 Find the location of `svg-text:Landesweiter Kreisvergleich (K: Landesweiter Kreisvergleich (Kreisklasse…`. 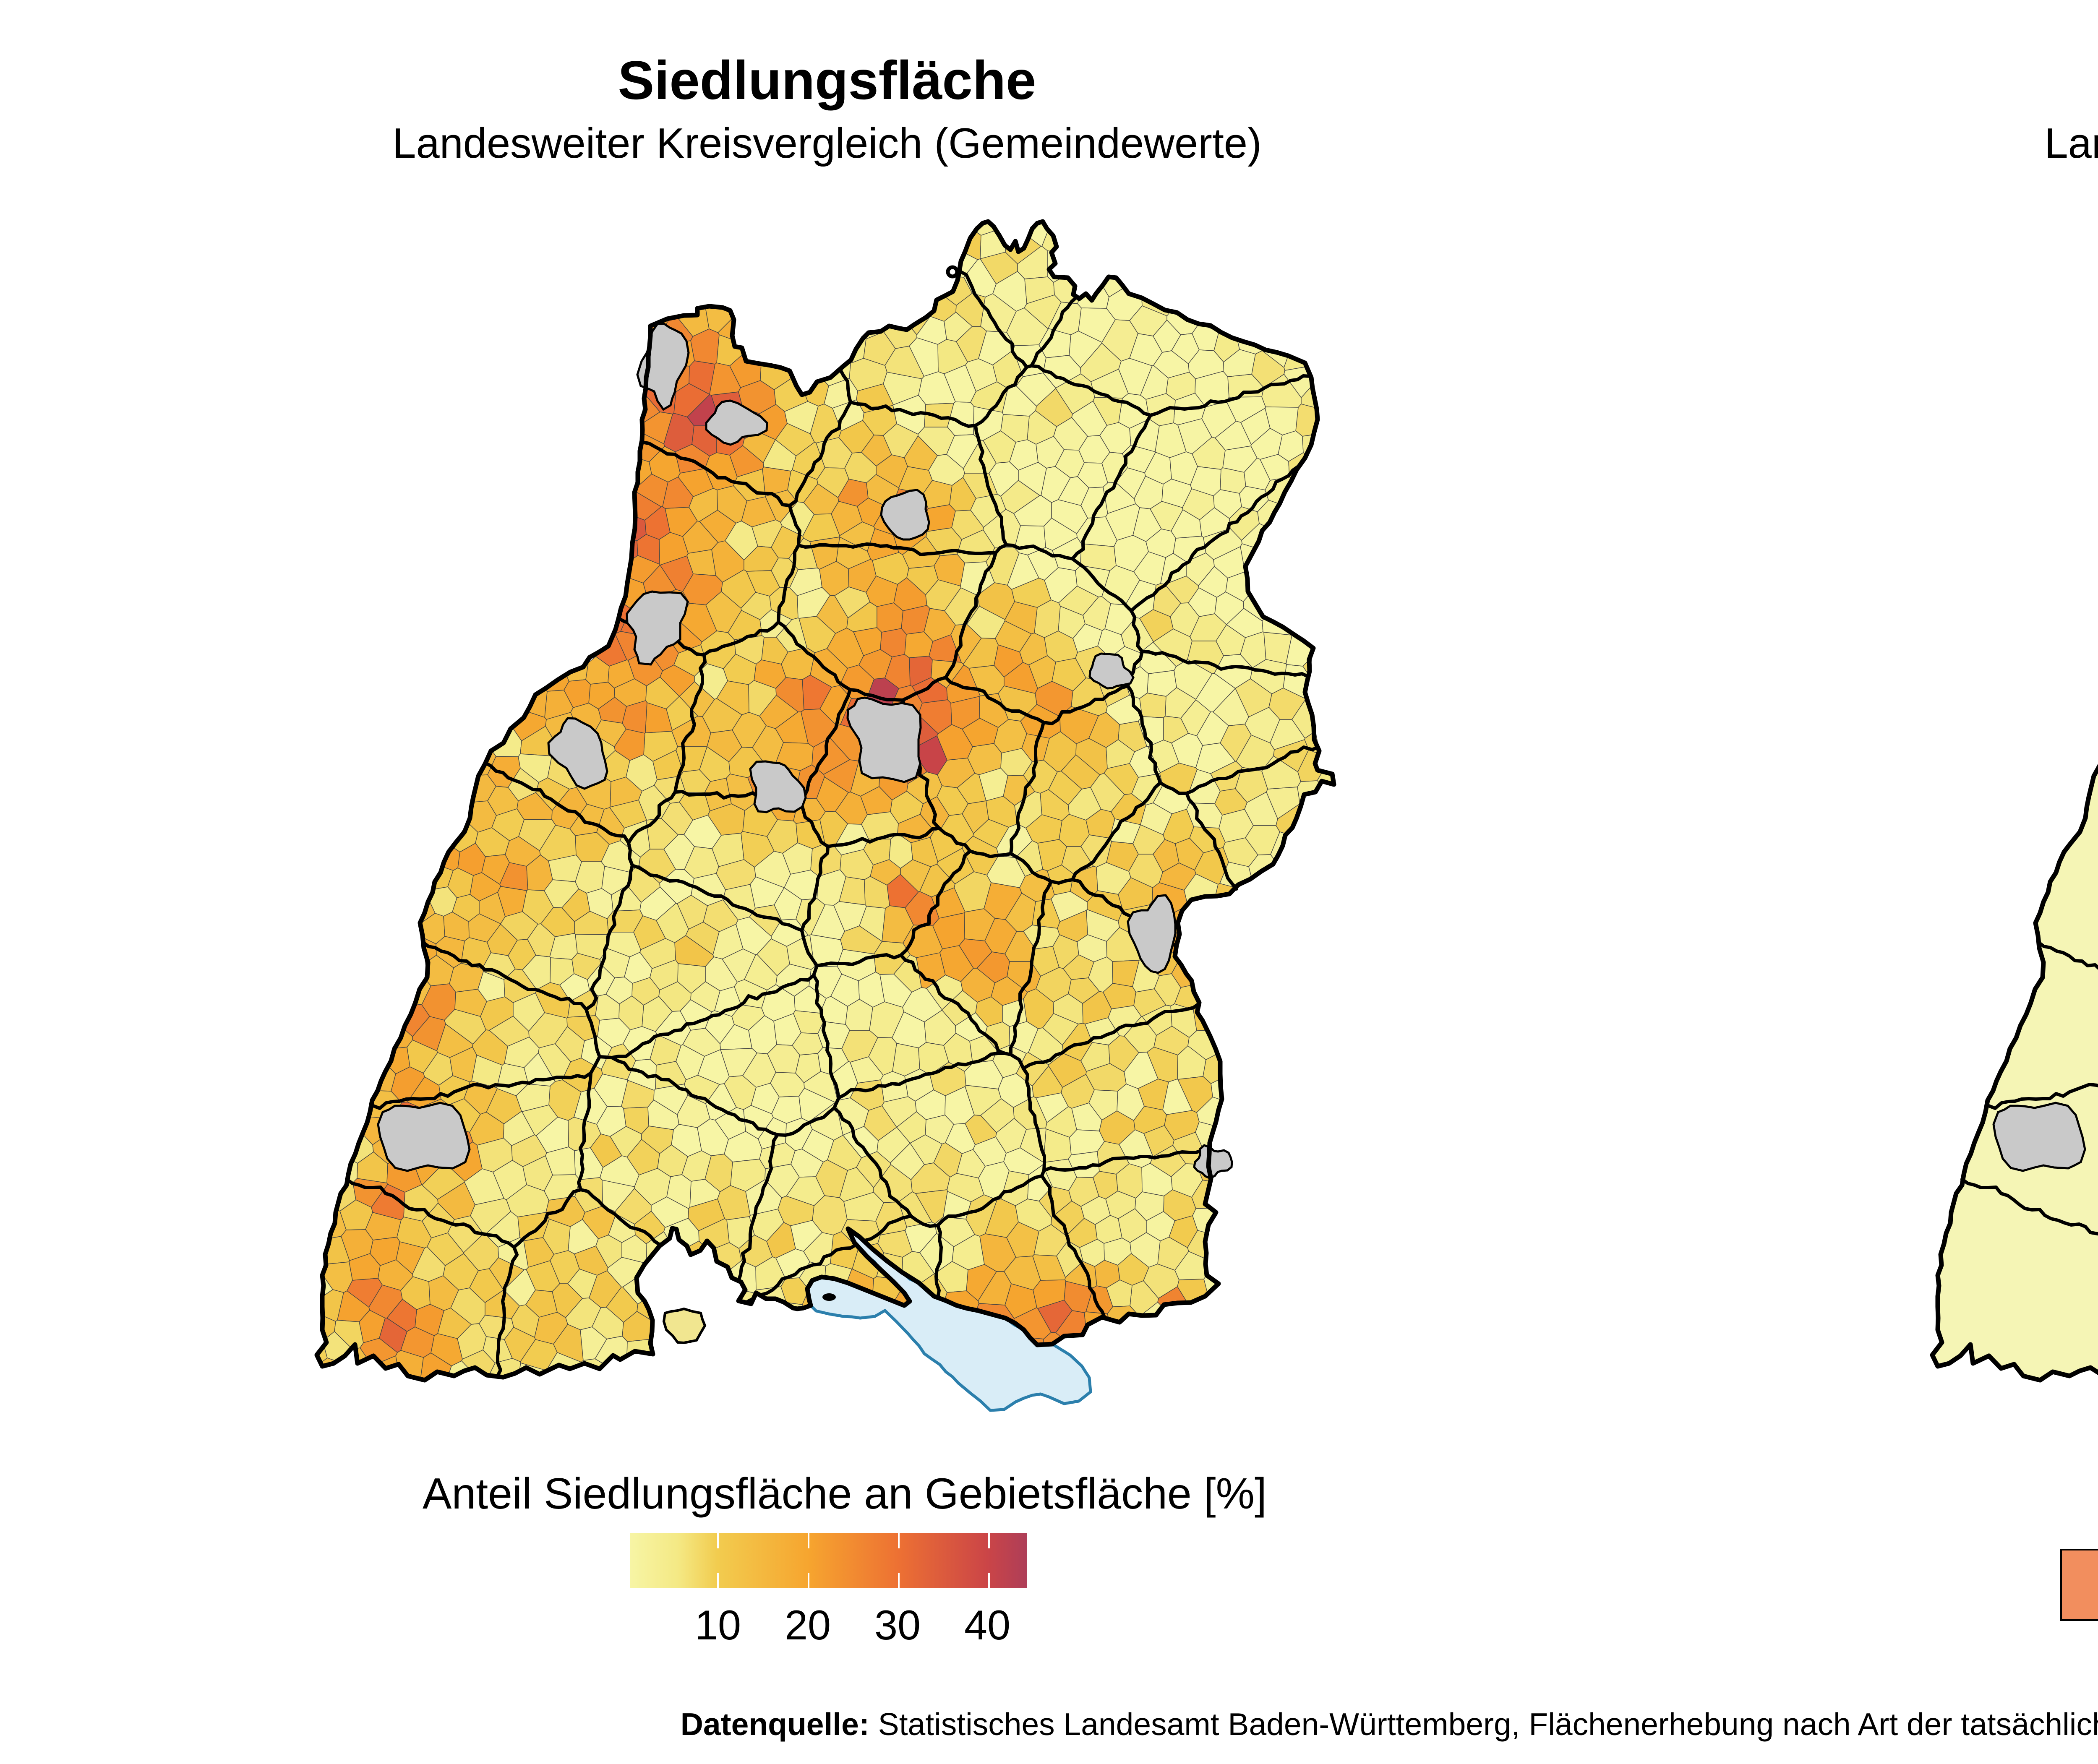

svg-text:Landesweiter Kreisvergleich (K: Landesweiter Kreisvergleich (Kreisklasse… is located at coordinates (2071, 143).